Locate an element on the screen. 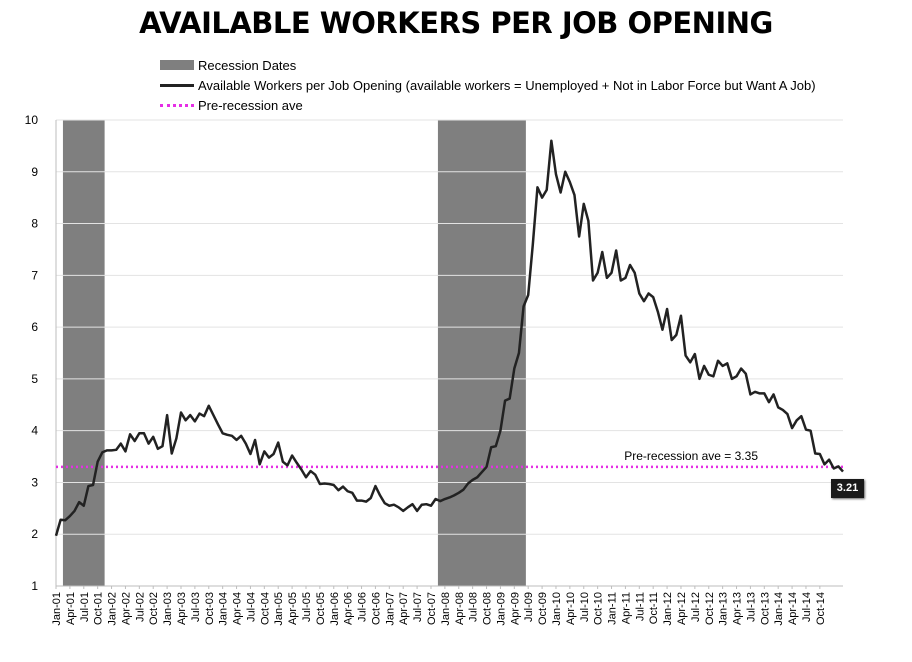 Image resolution: width=912 pixels, height=662 pixels. x-tick-label-jul-06: Jul-06 is located at coordinates (363, 607).